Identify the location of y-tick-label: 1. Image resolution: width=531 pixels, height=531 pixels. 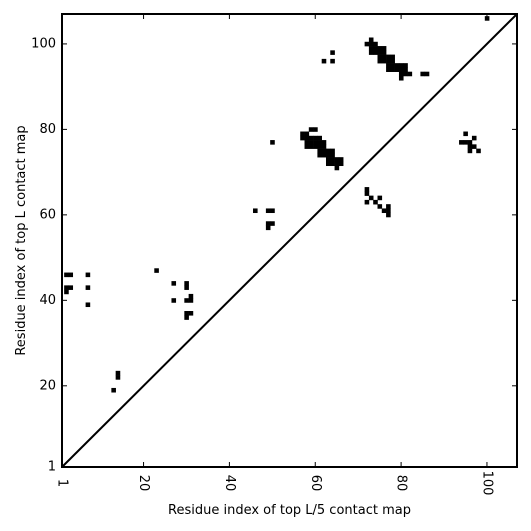
(52, 467).